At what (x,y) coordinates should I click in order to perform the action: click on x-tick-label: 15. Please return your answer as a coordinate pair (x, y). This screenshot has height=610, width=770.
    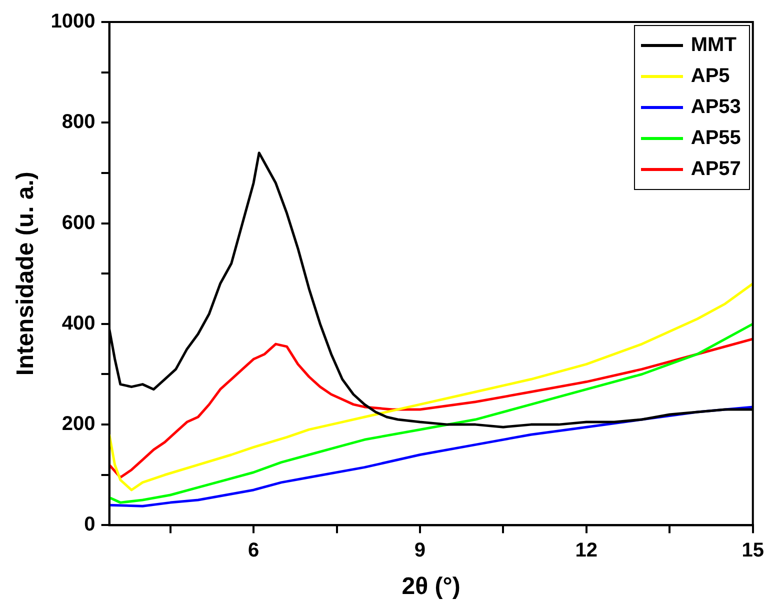
    Looking at the image, I should click on (753, 551).